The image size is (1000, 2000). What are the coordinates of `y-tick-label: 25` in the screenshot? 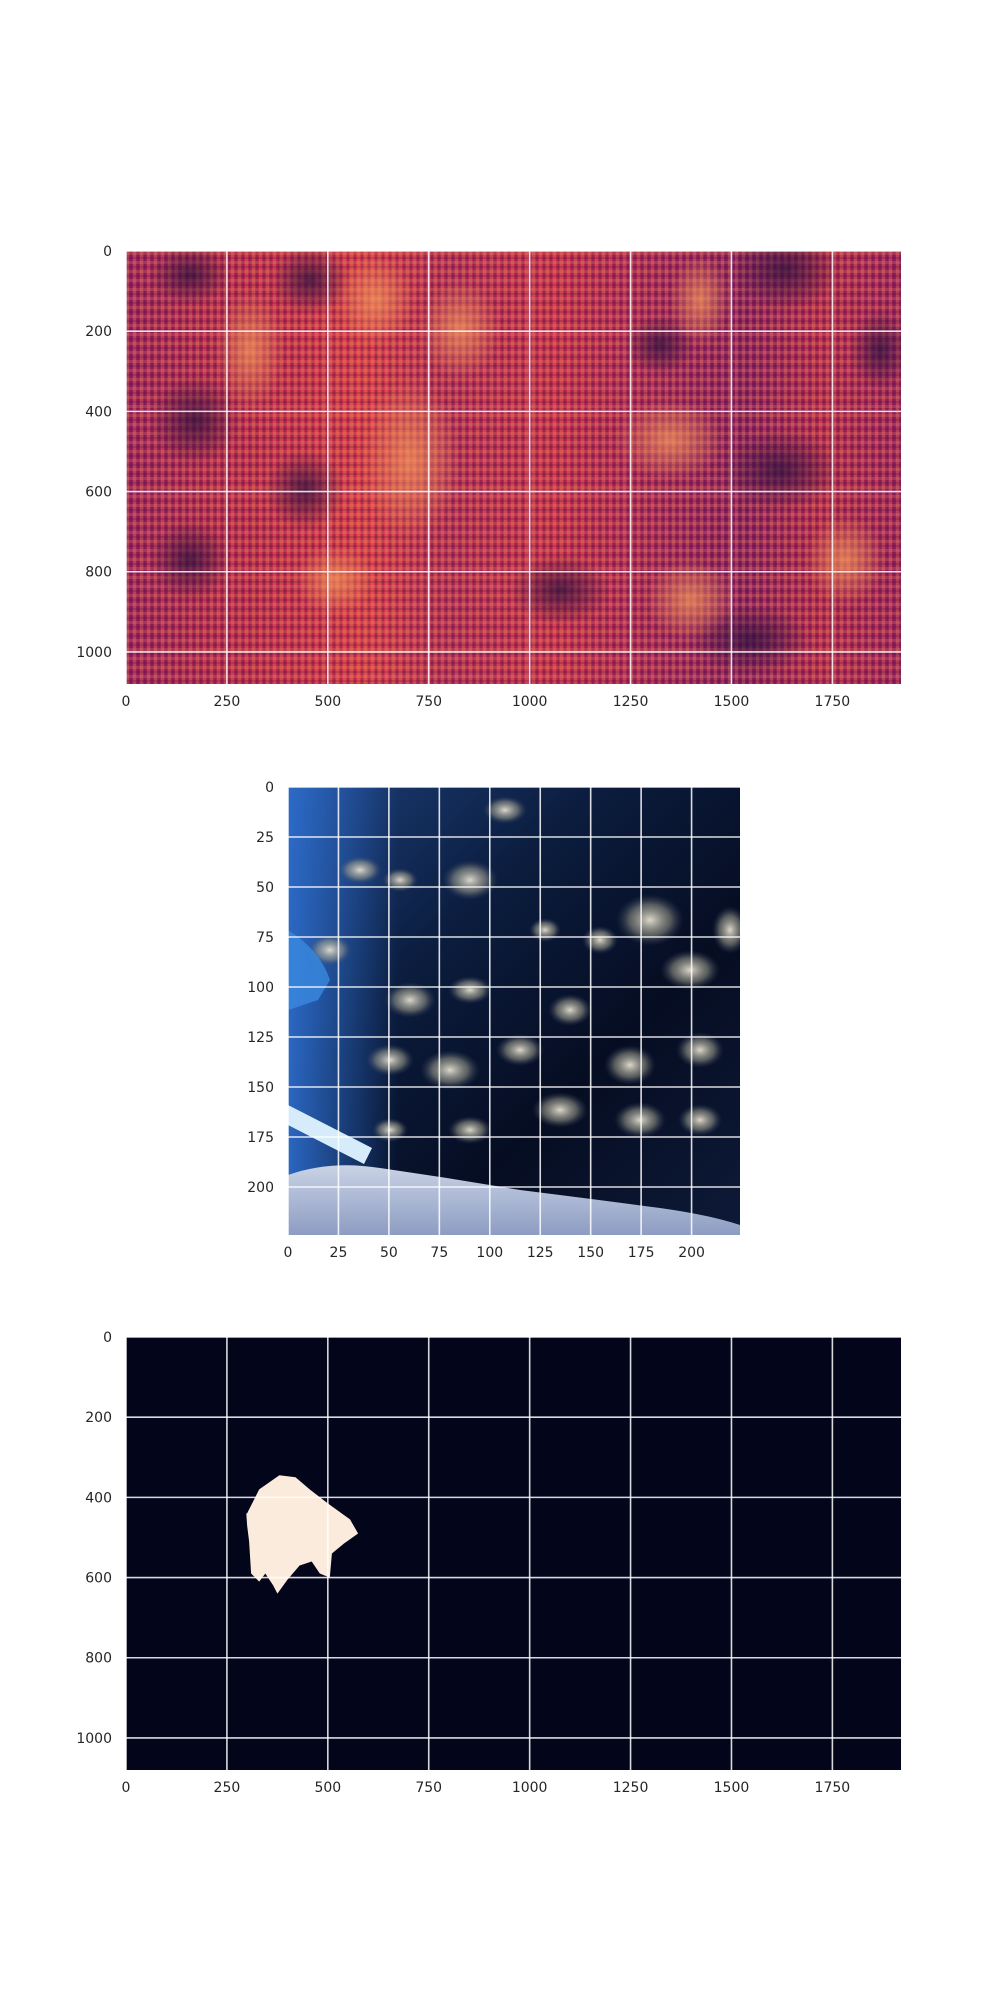 It's located at (265, 838).